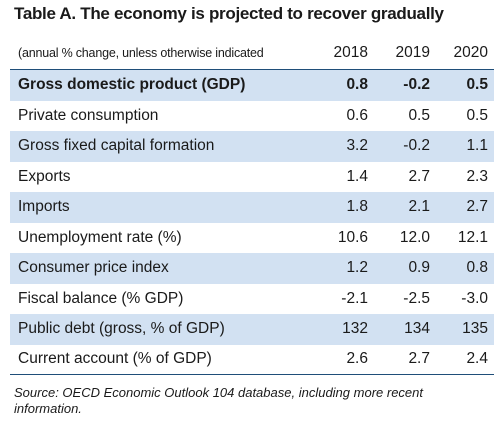 The width and height of the screenshot is (498, 424). What do you see at coordinates (419, 268) in the screenshot?
I see `cell-2019: 0.9` at bounding box center [419, 268].